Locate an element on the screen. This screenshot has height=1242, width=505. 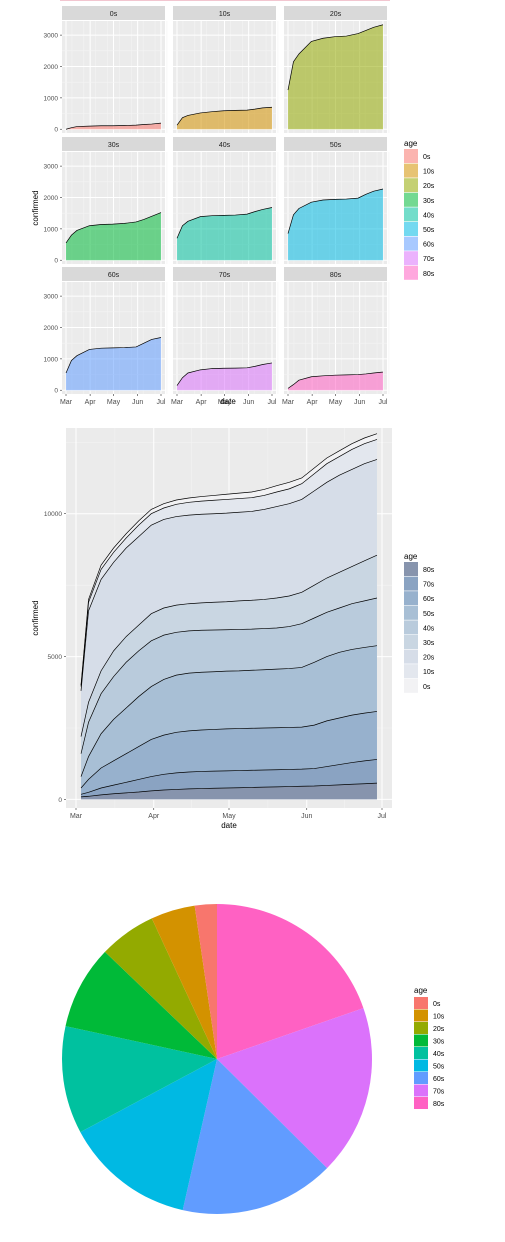
facet-strip-label: 0s is located at coordinates (114, 14).